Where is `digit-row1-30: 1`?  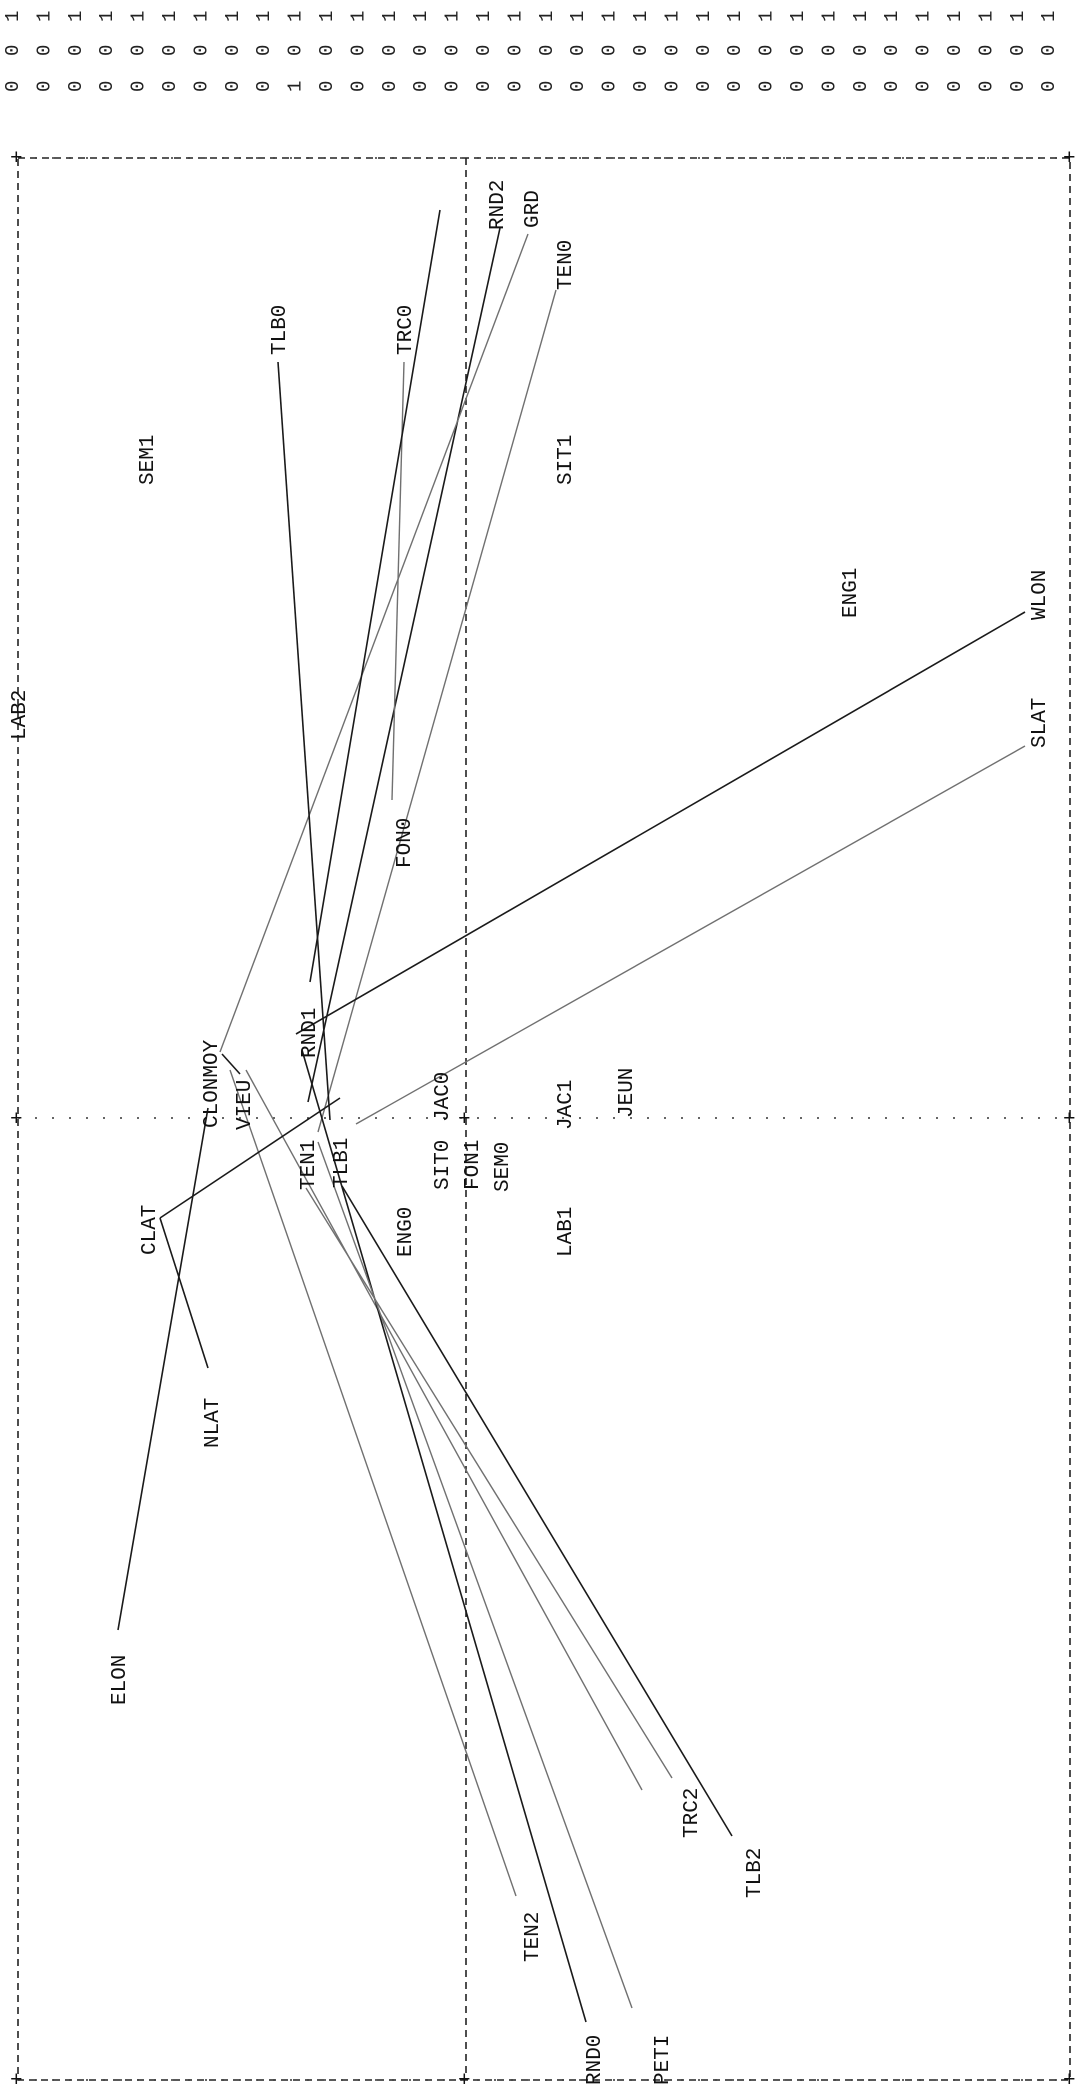
digit-row1-30: 1 is located at coordinates (955, 16).